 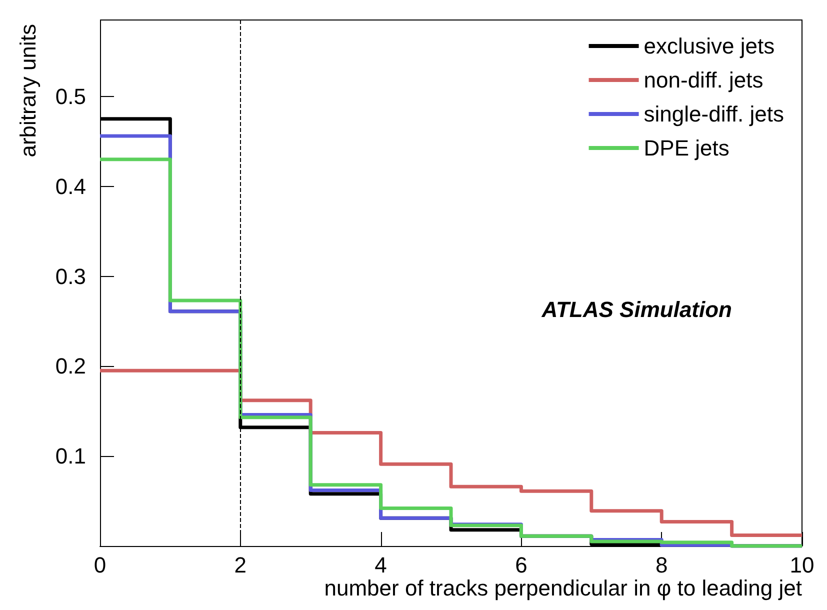 I want to click on x-tick-label: 10, so click(x=802, y=565).